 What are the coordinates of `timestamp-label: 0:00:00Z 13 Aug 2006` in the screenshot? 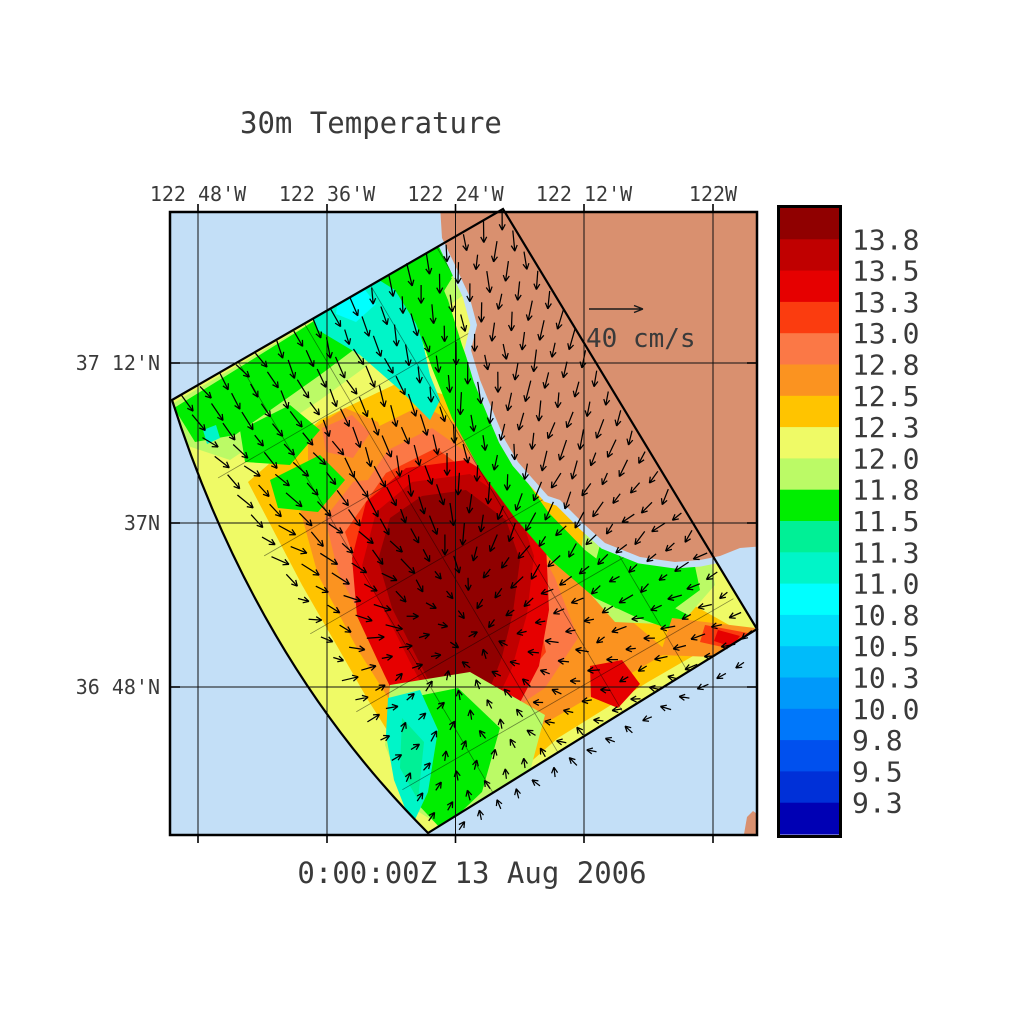 It's located at (471, 873).